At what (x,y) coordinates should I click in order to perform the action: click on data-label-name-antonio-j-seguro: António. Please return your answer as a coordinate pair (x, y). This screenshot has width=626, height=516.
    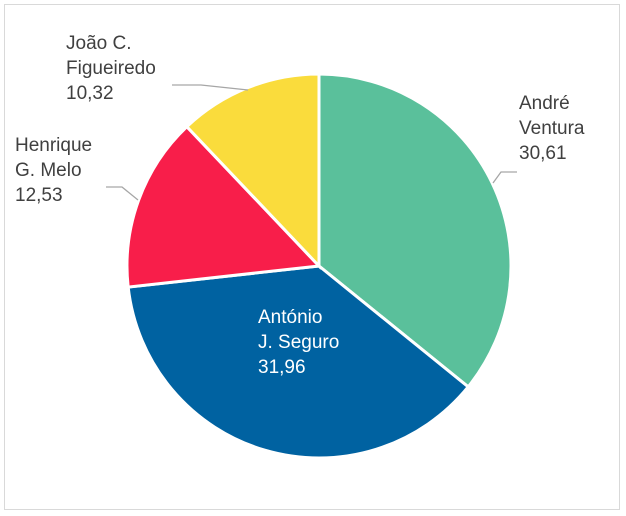
    Looking at the image, I should click on (290, 317).